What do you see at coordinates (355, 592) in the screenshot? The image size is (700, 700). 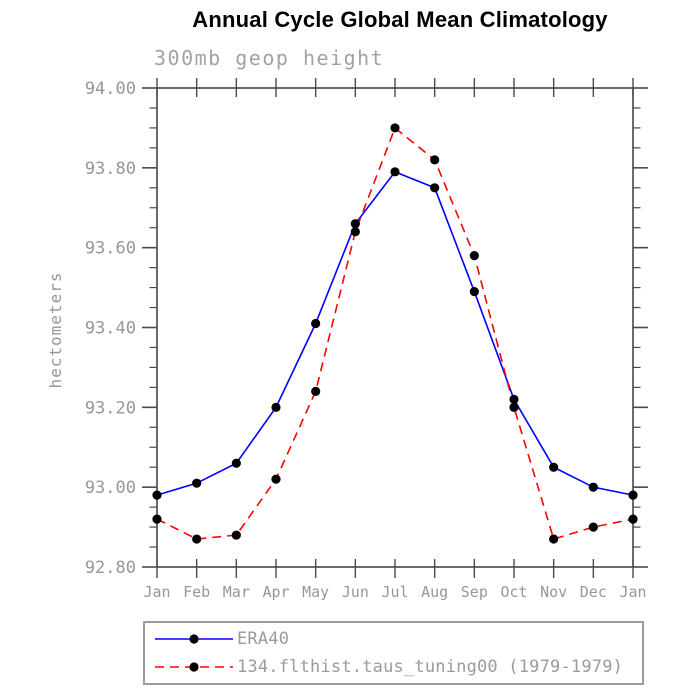 I see `x-tick-label: Jun` at bounding box center [355, 592].